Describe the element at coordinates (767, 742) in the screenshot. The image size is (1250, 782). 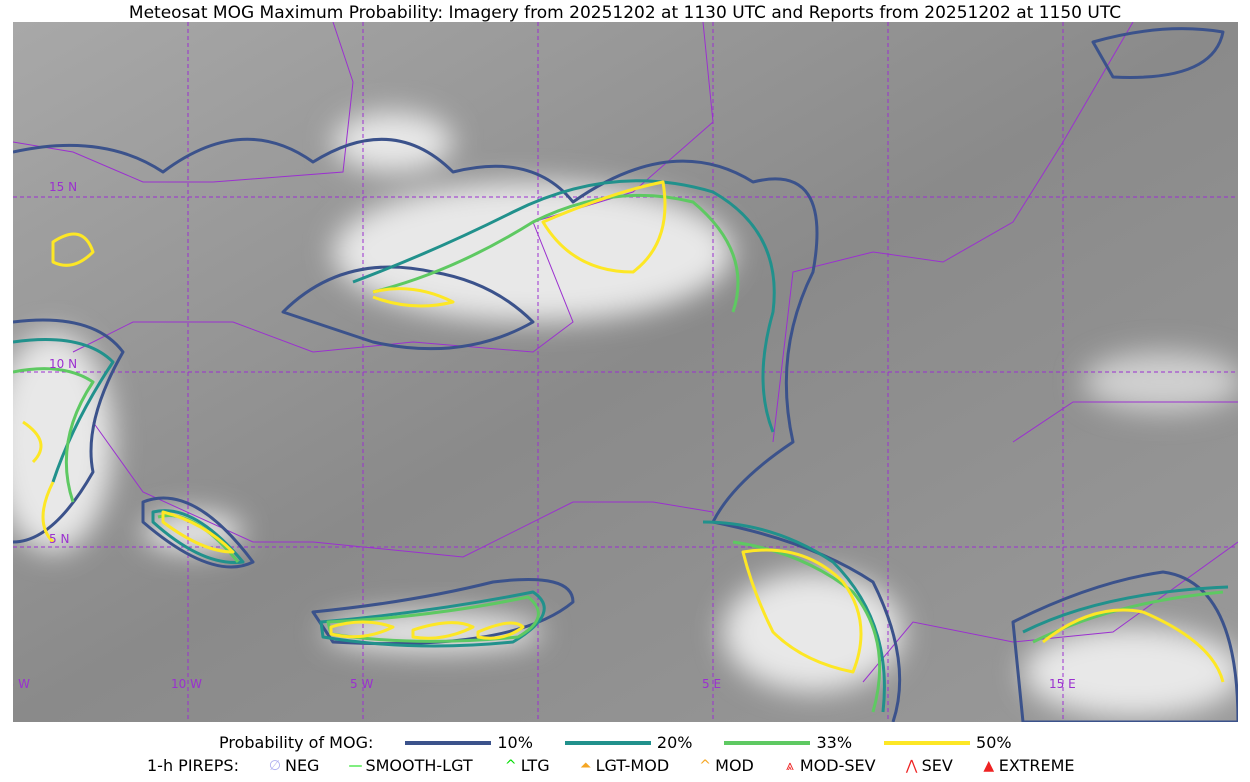
I see `swatch-33pct` at that location.